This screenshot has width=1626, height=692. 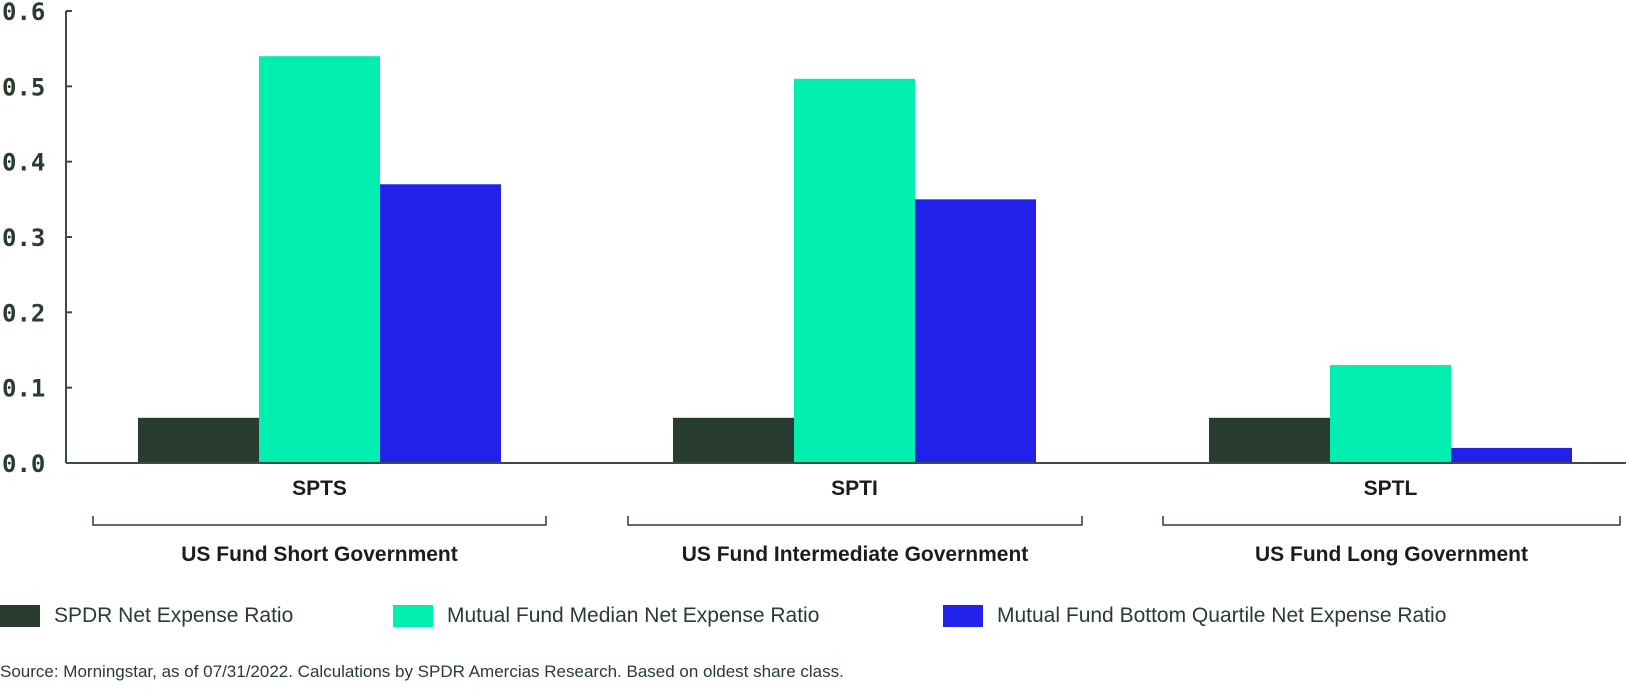 What do you see at coordinates (23, 313) in the screenshot?
I see `y-tick-label: 0.2` at bounding box center [23, 313].